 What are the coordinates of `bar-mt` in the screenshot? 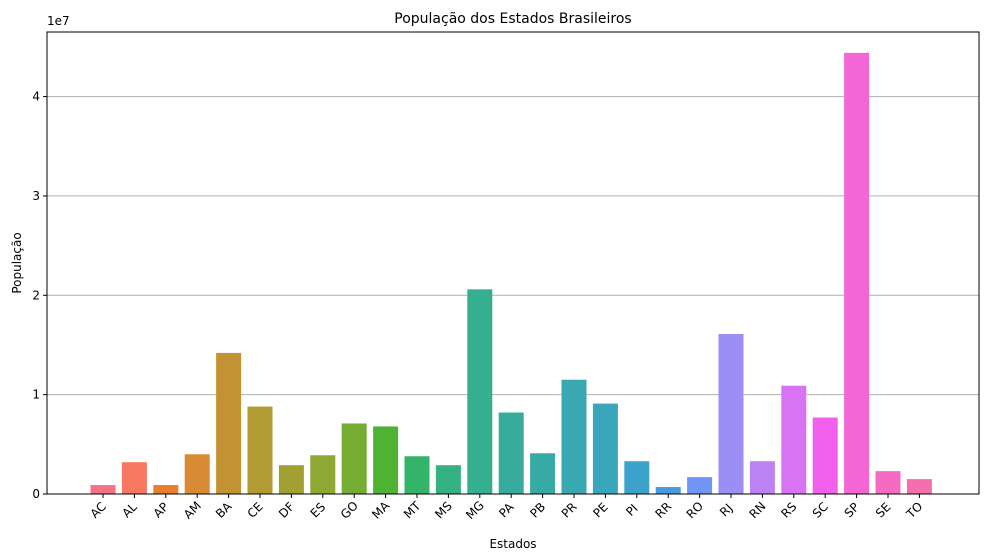 It's located at (417, 475).